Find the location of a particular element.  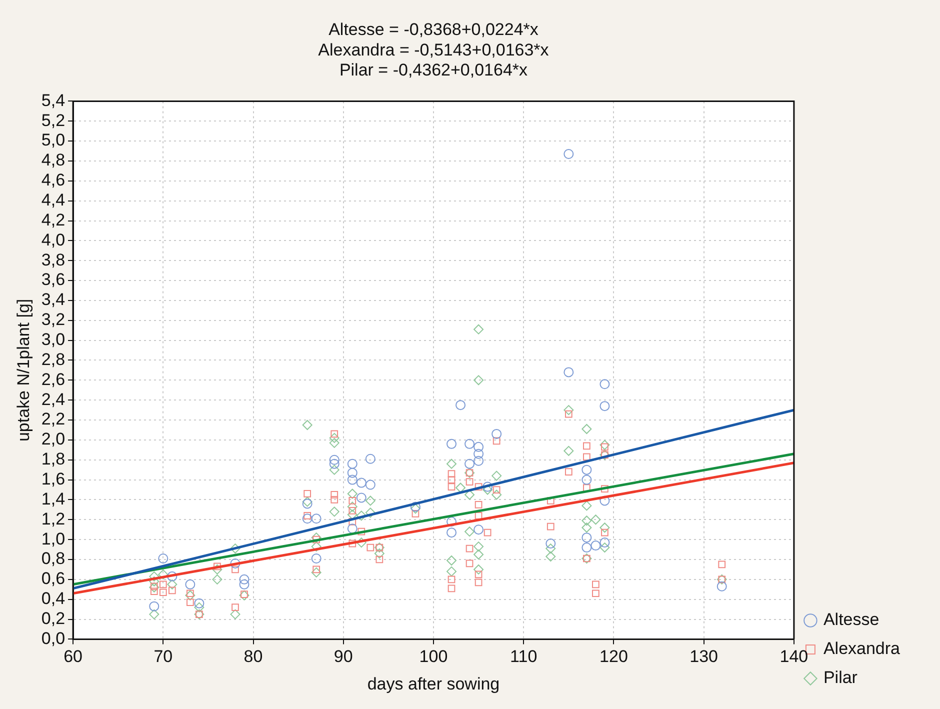

y-tick-label: 4,0 is located at coordinates (53, 240).